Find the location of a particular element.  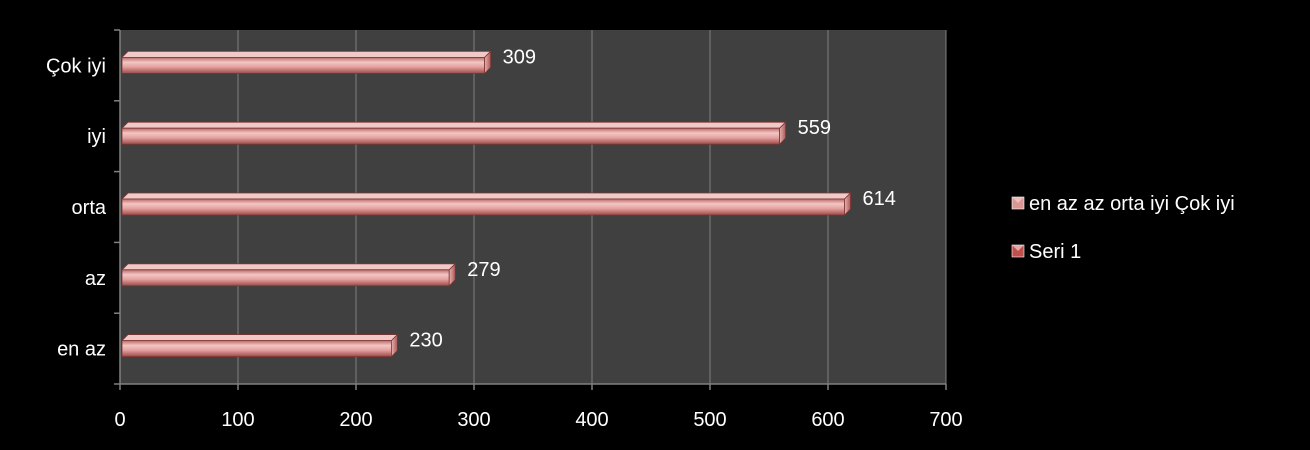

y-tick-label-1: az is located at coordinates (95, 279).